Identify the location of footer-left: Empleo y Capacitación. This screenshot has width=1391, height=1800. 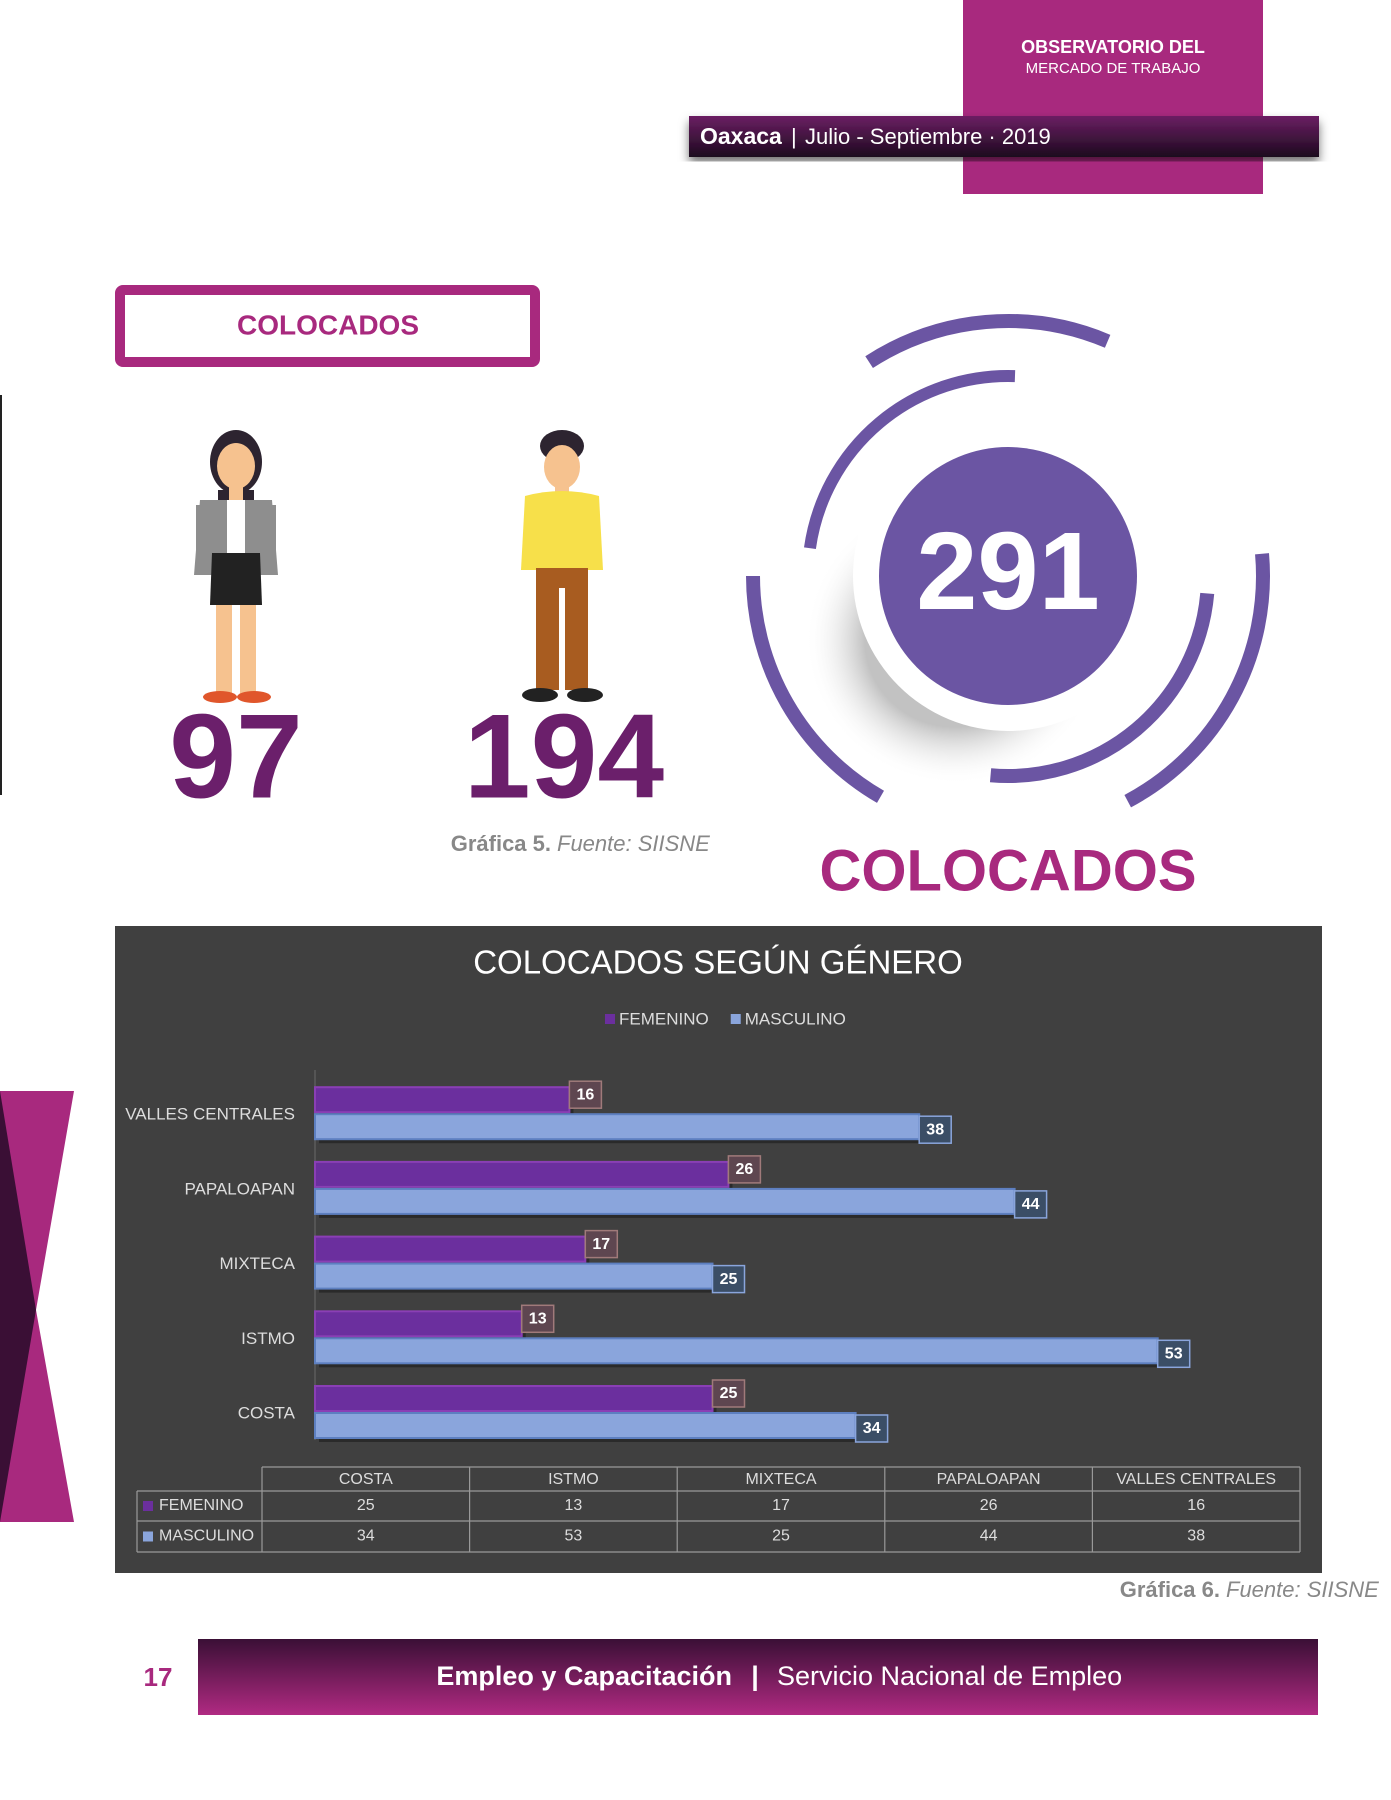
(584, 1676).